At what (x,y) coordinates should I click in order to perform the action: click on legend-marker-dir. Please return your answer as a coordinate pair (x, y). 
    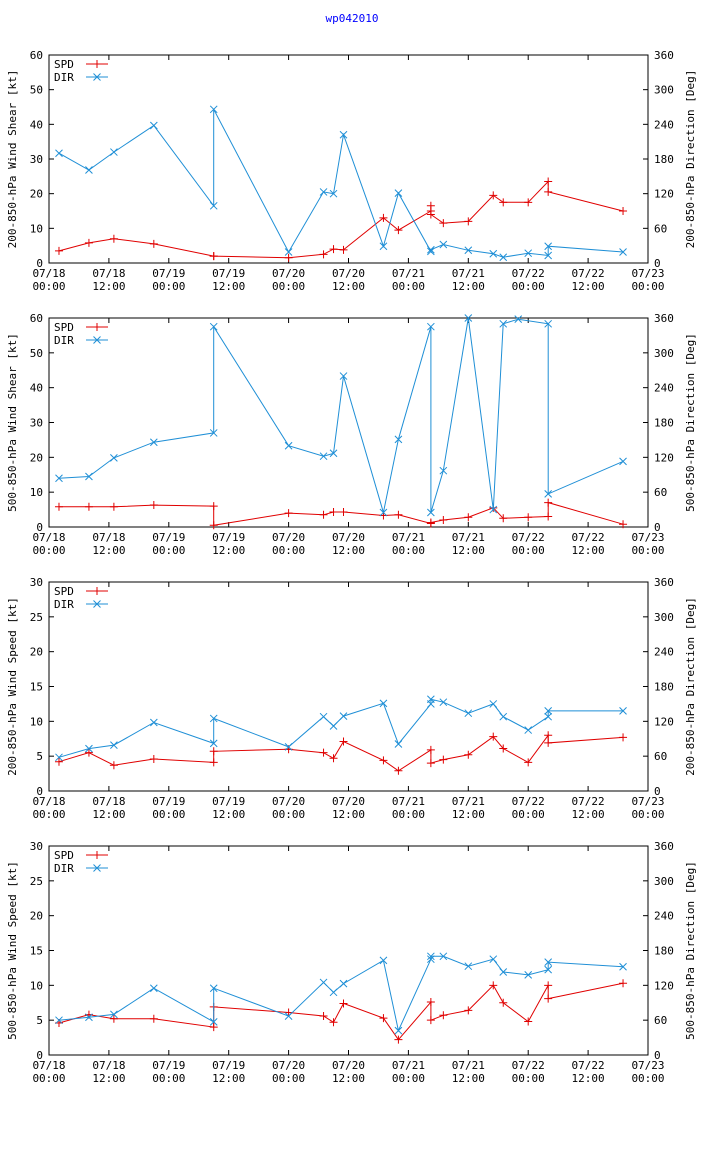
    Looking at the image, I should click on (97, 340).